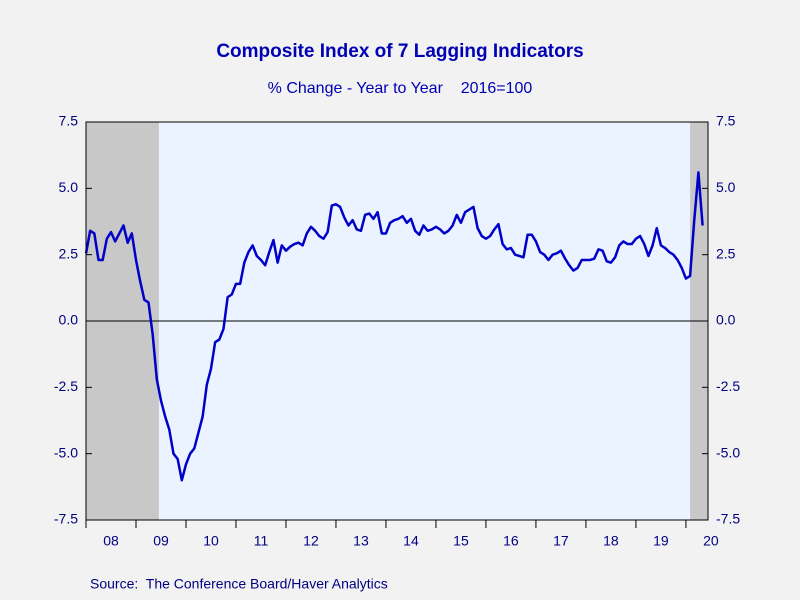  What do you see at coordinates (726, 121) in the screenshot?
I see `y2-tick-label: 7.5` at bounding box center [726, 121].